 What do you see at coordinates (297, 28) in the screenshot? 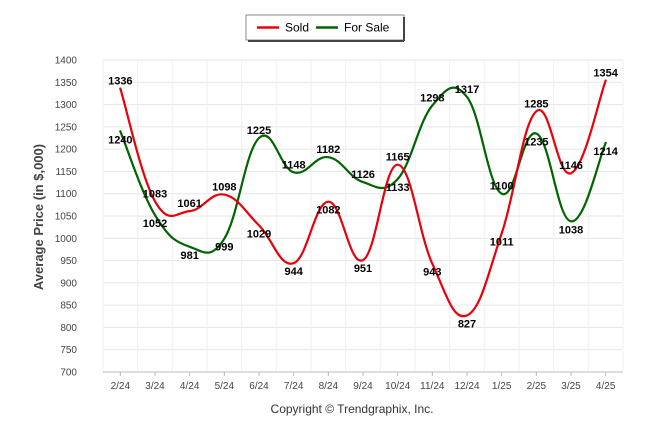
I see `legend-label: Sold` at bounding box center [297, 28].